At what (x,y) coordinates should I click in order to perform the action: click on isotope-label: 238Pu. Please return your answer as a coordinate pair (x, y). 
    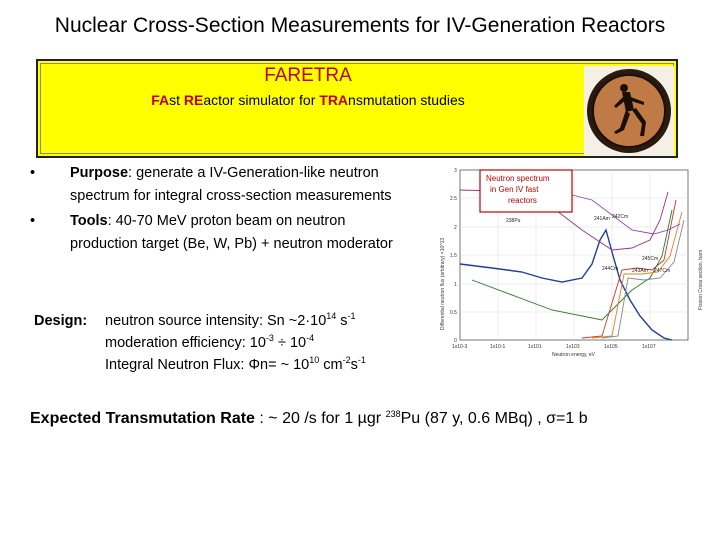
    Looking at the image, I should click on (513, 221).